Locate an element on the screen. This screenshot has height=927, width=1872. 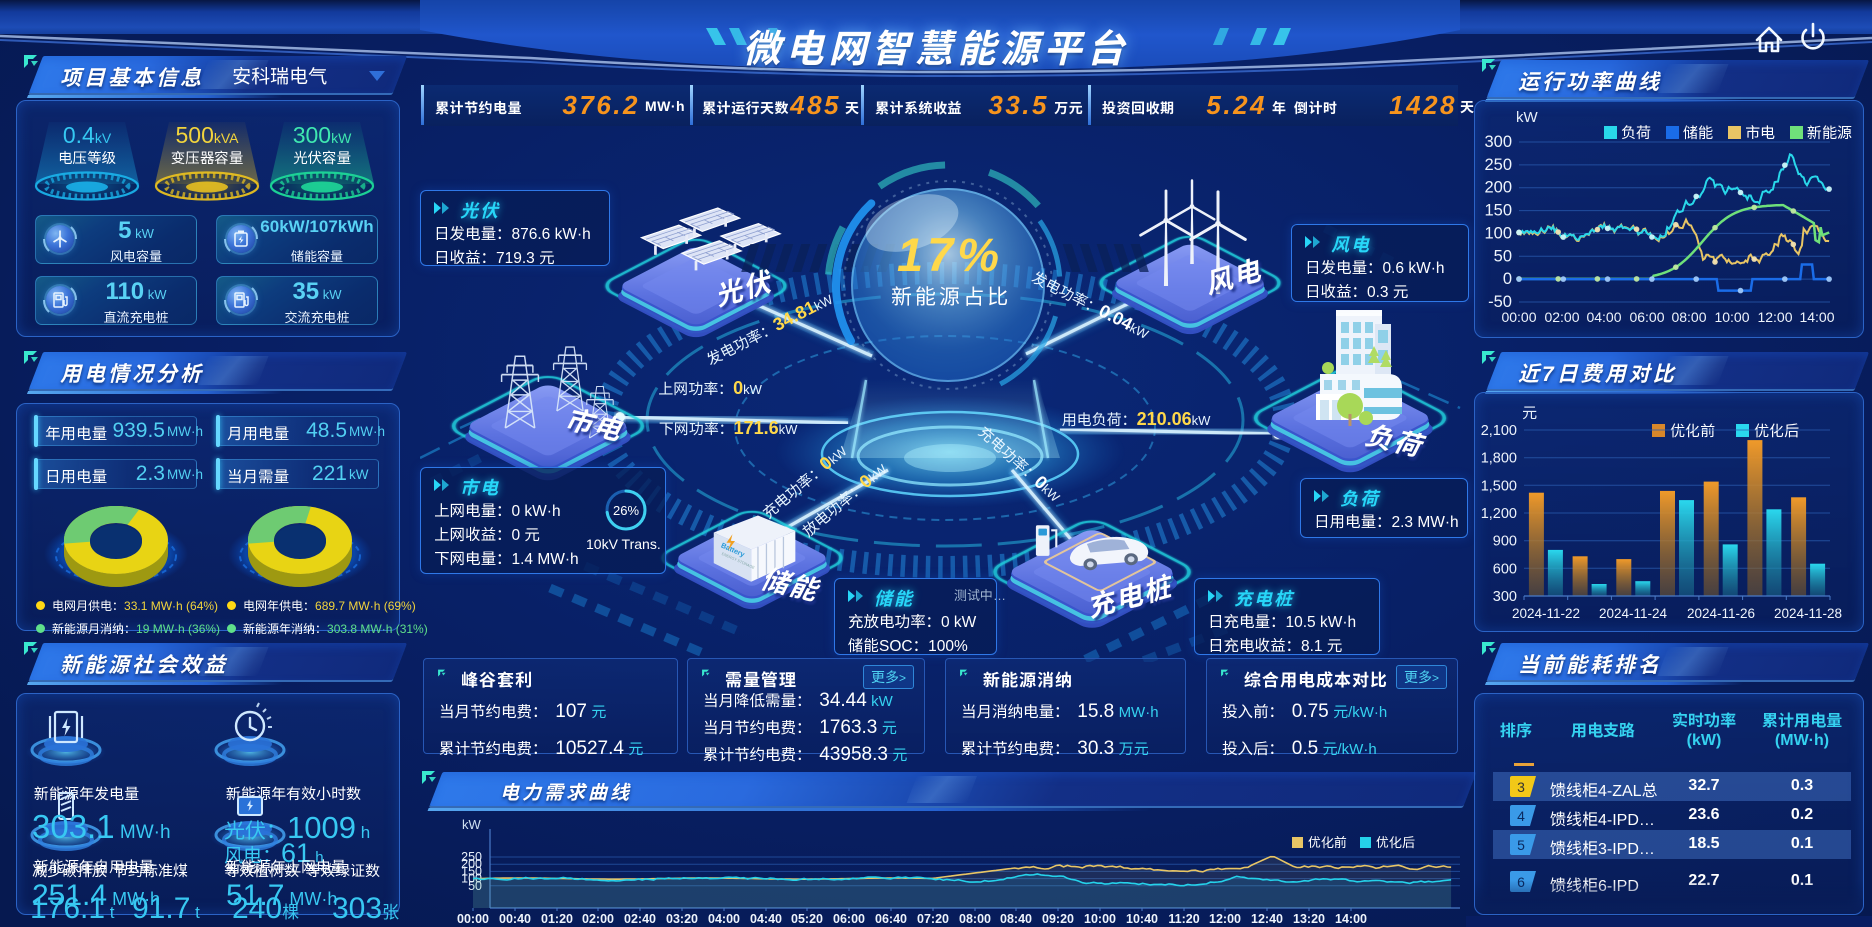
svg-text: 5 is located at coordinates (1521, 845).